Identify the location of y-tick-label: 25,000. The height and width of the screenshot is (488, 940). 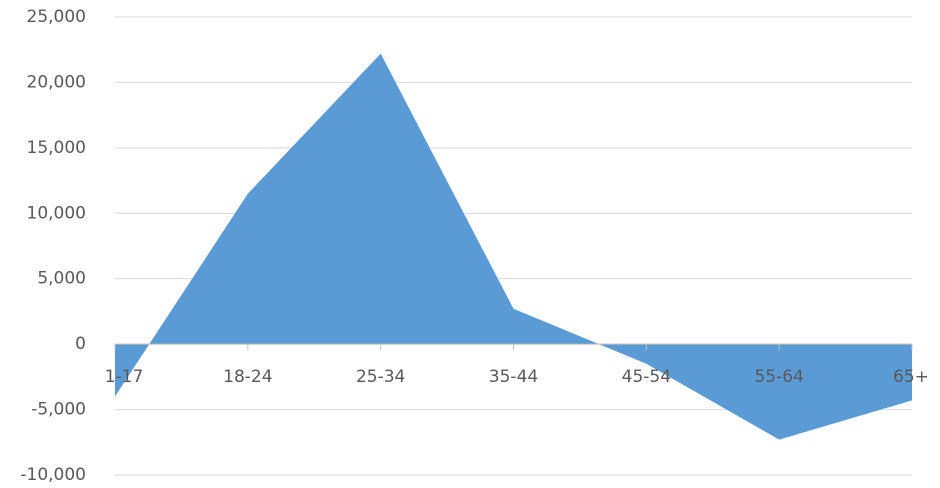
(56, 17).